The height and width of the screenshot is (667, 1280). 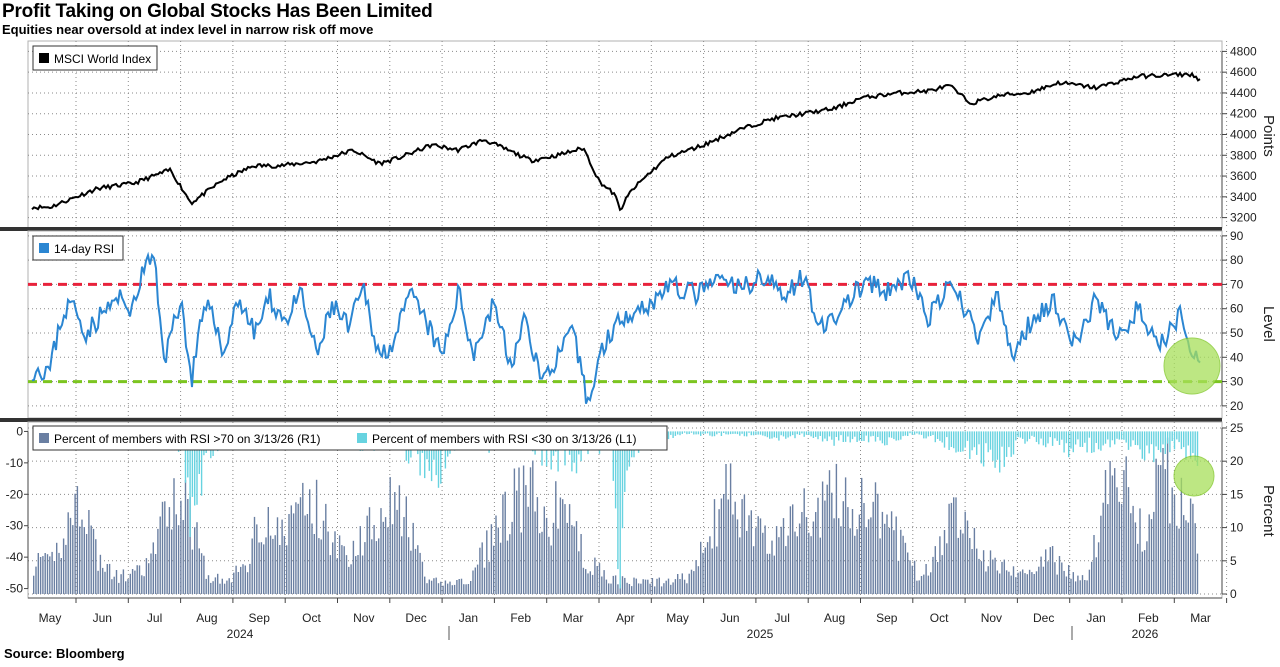 I want to click on x-tick-label: May, so click(x=677, y=618).